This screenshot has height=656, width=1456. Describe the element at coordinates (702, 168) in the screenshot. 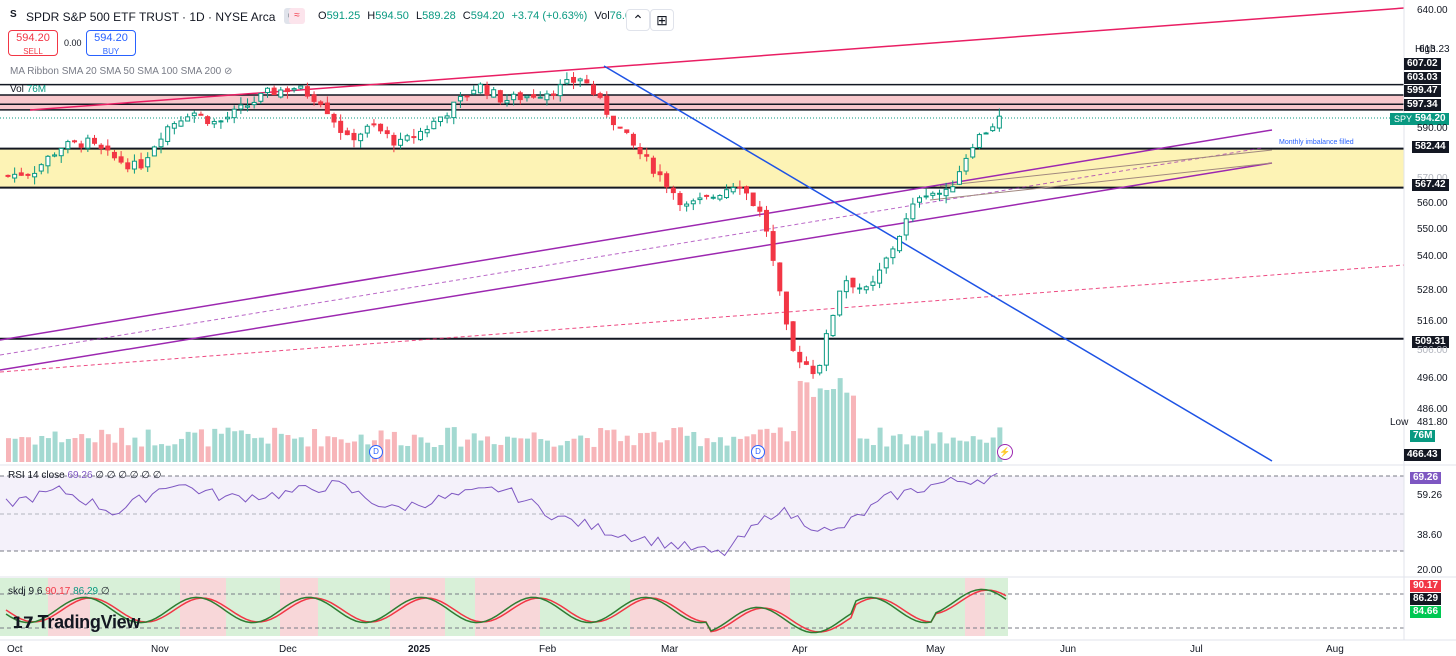

I see `demand-zone` at that location.